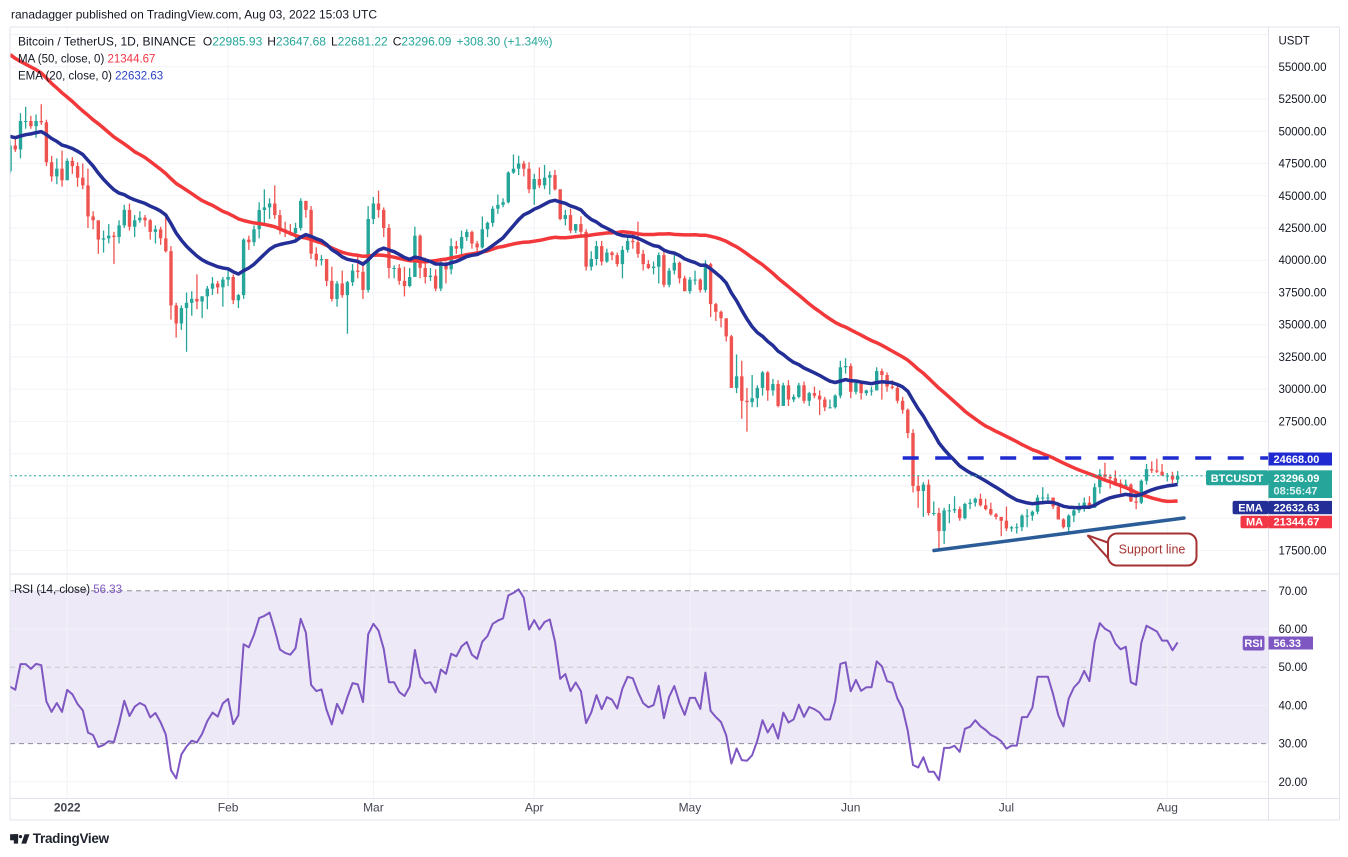  I want to click on svg-text: 40000.00, so click(1303, 261).